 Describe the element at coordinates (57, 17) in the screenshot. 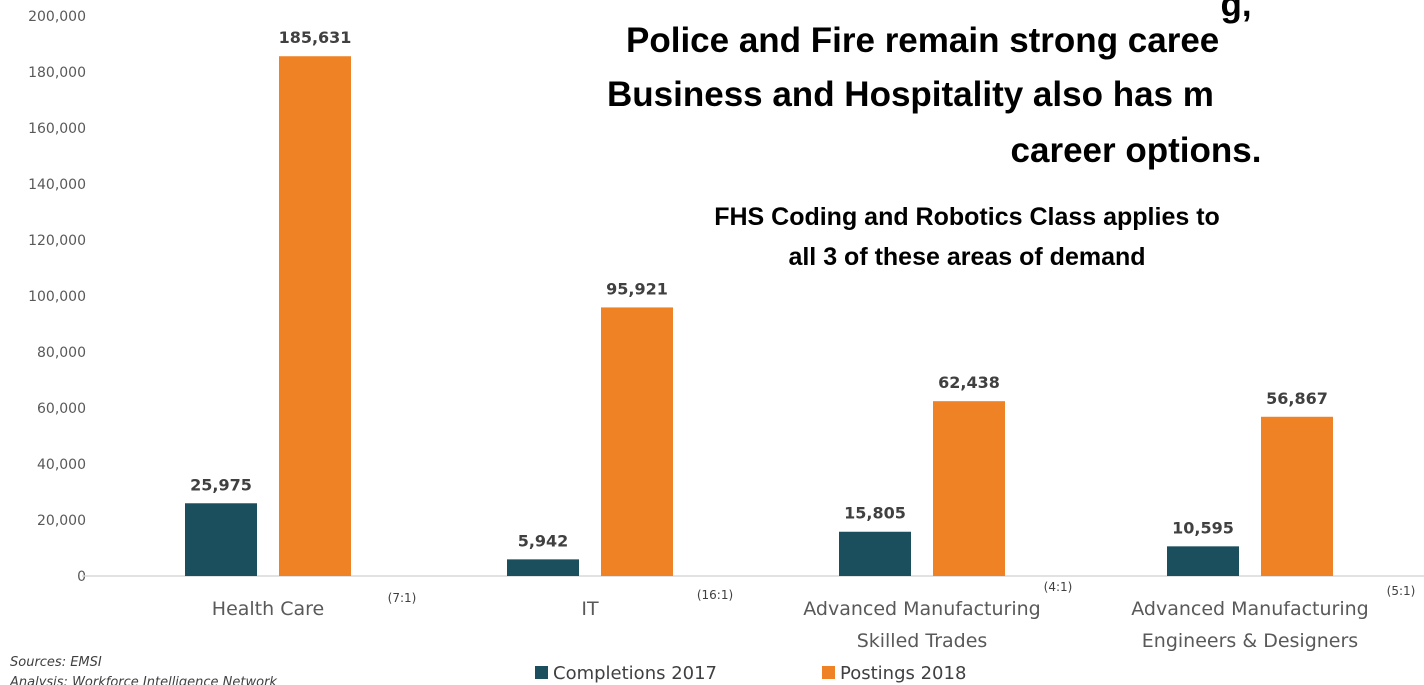

I see `y-tick-label: 200,000` at that location.